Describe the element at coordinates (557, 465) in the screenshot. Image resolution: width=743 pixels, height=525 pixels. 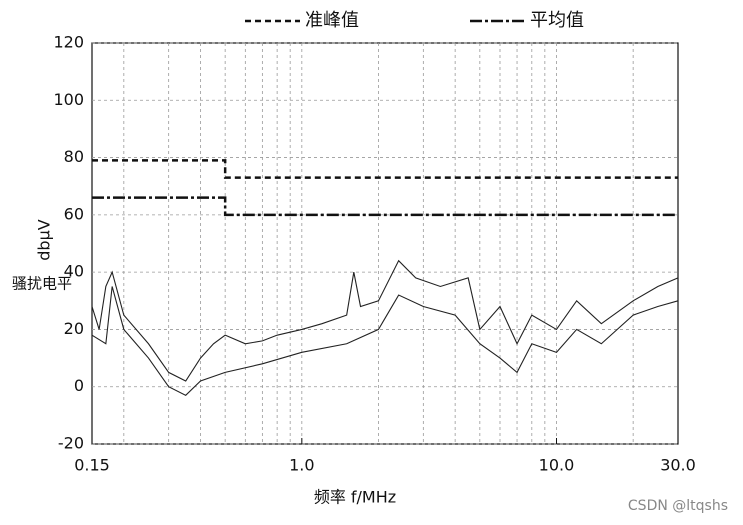
I see `x-tick-label: 10.0` at that location.